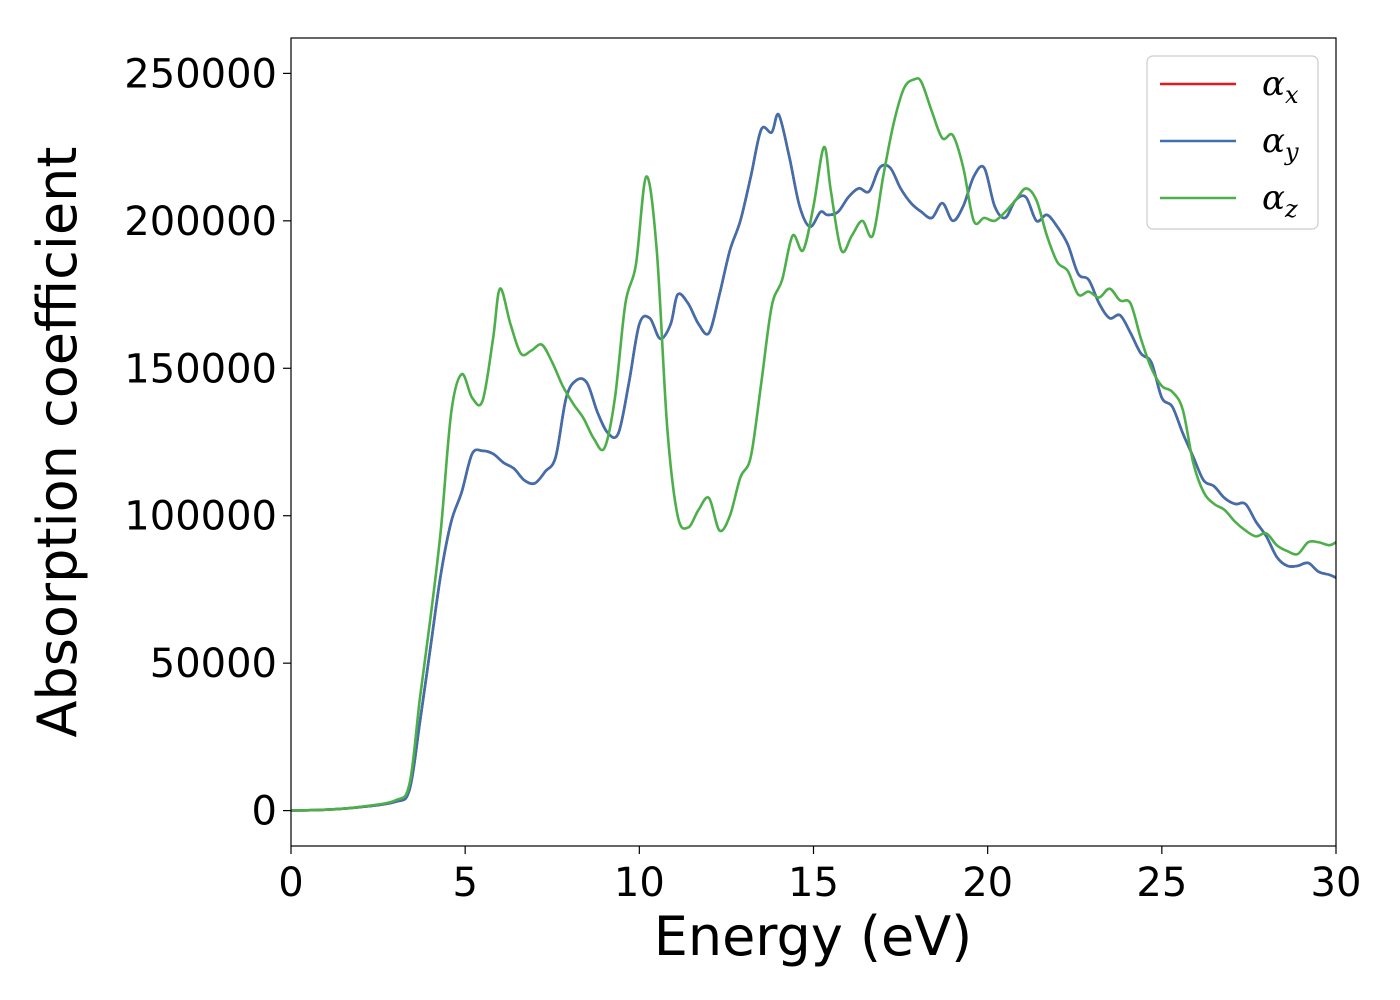  Describe the element at coordinates (1161, 883) in the screenshot. I see `x-tick-label: 25` at that location.